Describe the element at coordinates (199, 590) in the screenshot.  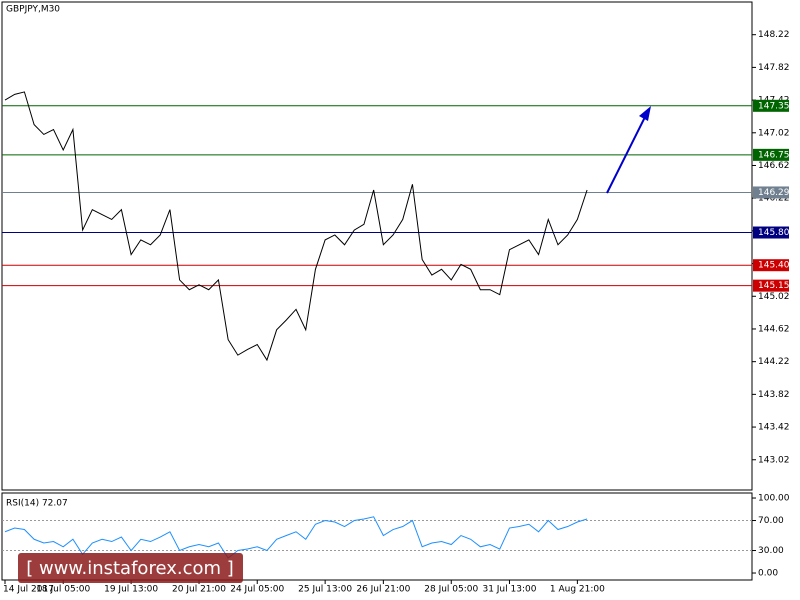
I see `x-tick-label: 20 Jul 21:00` at that location.